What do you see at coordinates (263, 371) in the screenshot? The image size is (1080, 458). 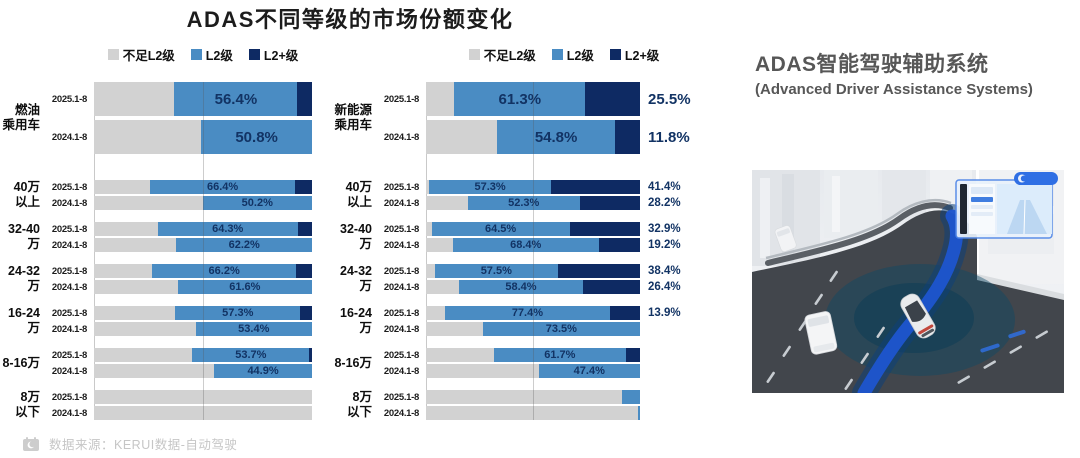 I see `l2-value-label: 44.9%` at bounding box center [263, 371].